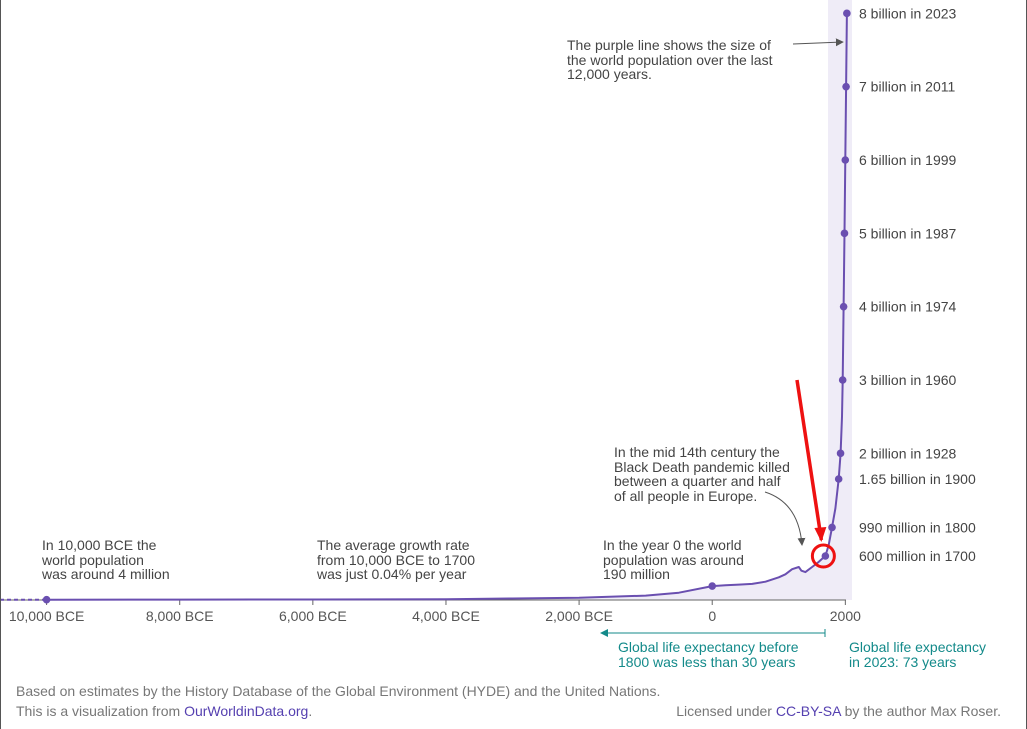  What do you see at coordinates (47, 616) in the screenshot?
I see `x-tick-label: 10,000 BCE` at bounding box center [47, 616].